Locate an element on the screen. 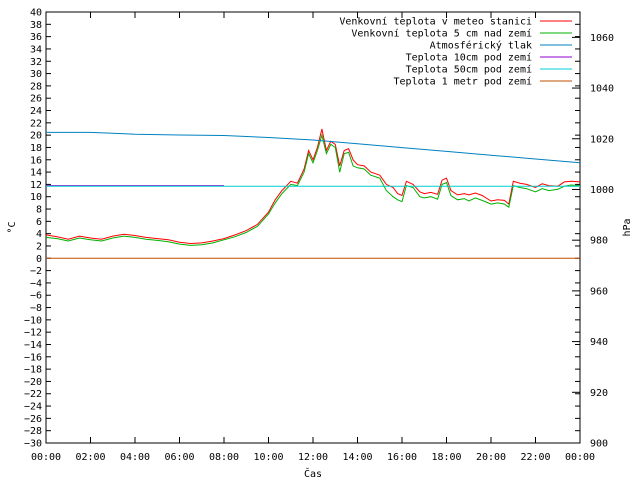 The height and width of the screenshot is (480, 640). legend-label: Venkovní teplota v meteo stanici is located at coordinates (435, 22).